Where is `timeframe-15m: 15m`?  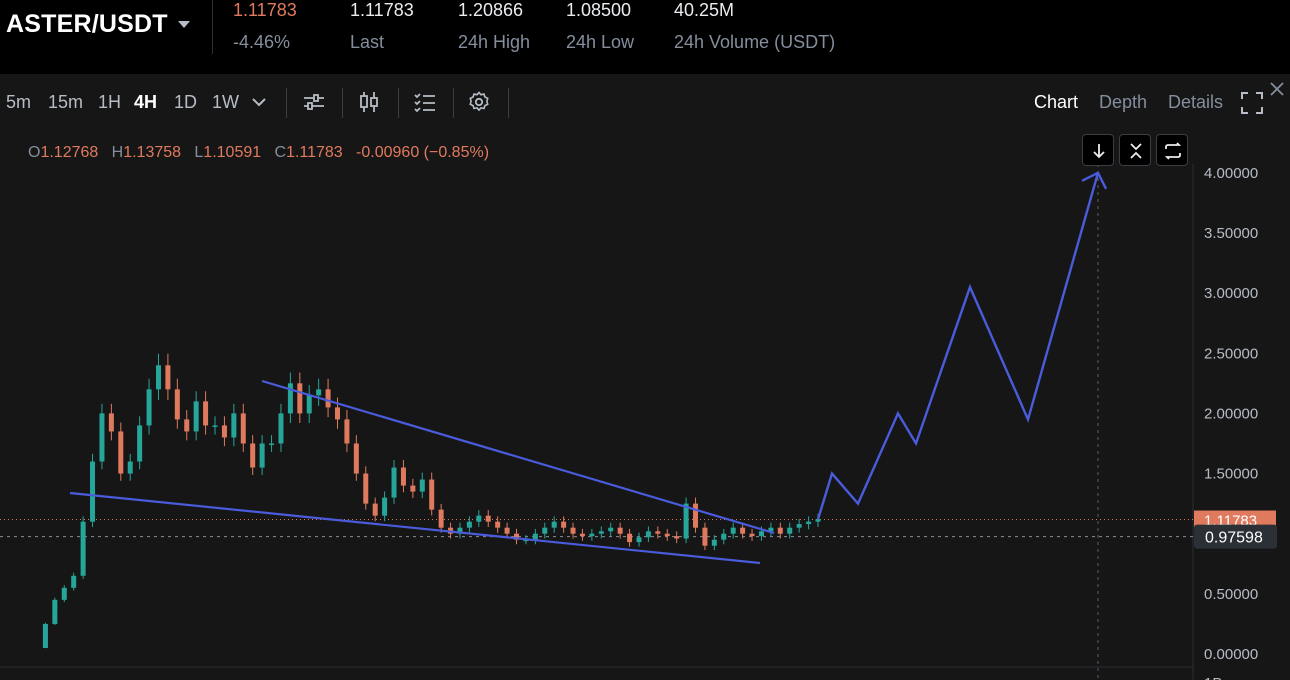 timeframe-15m: 15m is located at coordinates (66, 102).